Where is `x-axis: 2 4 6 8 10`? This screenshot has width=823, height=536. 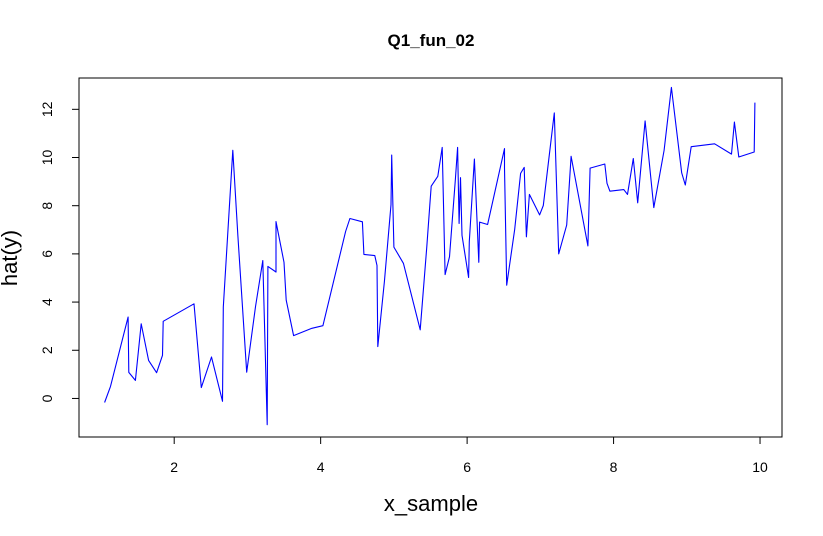
x-axis: 2 4 6 8 10 is located at coordinates (469, 456).